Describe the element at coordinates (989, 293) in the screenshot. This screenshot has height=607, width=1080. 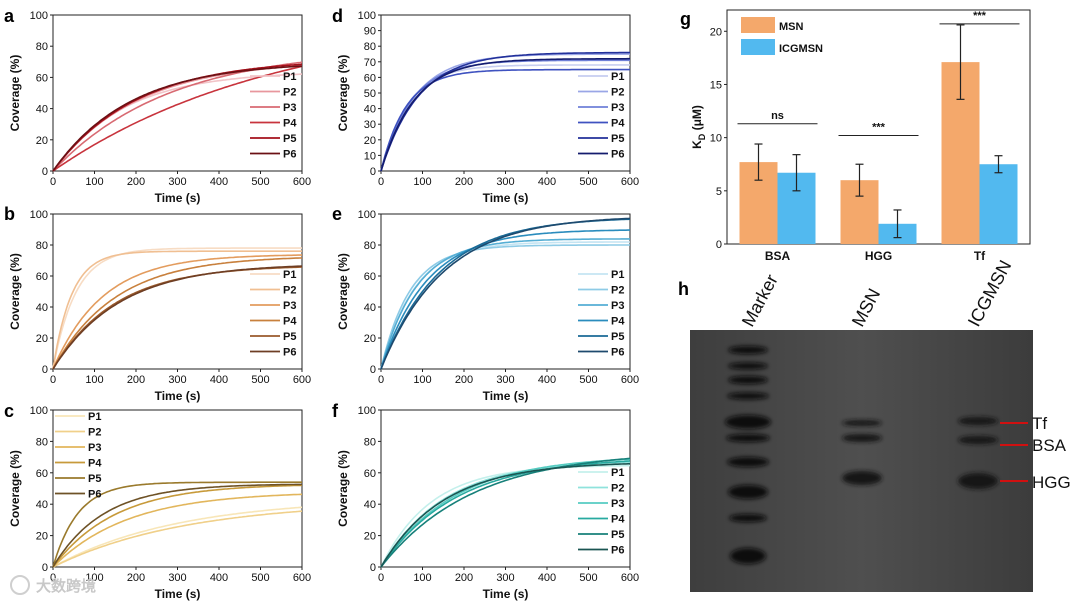
I see `lane-label-icgmsn: ICGMSN` at that location.